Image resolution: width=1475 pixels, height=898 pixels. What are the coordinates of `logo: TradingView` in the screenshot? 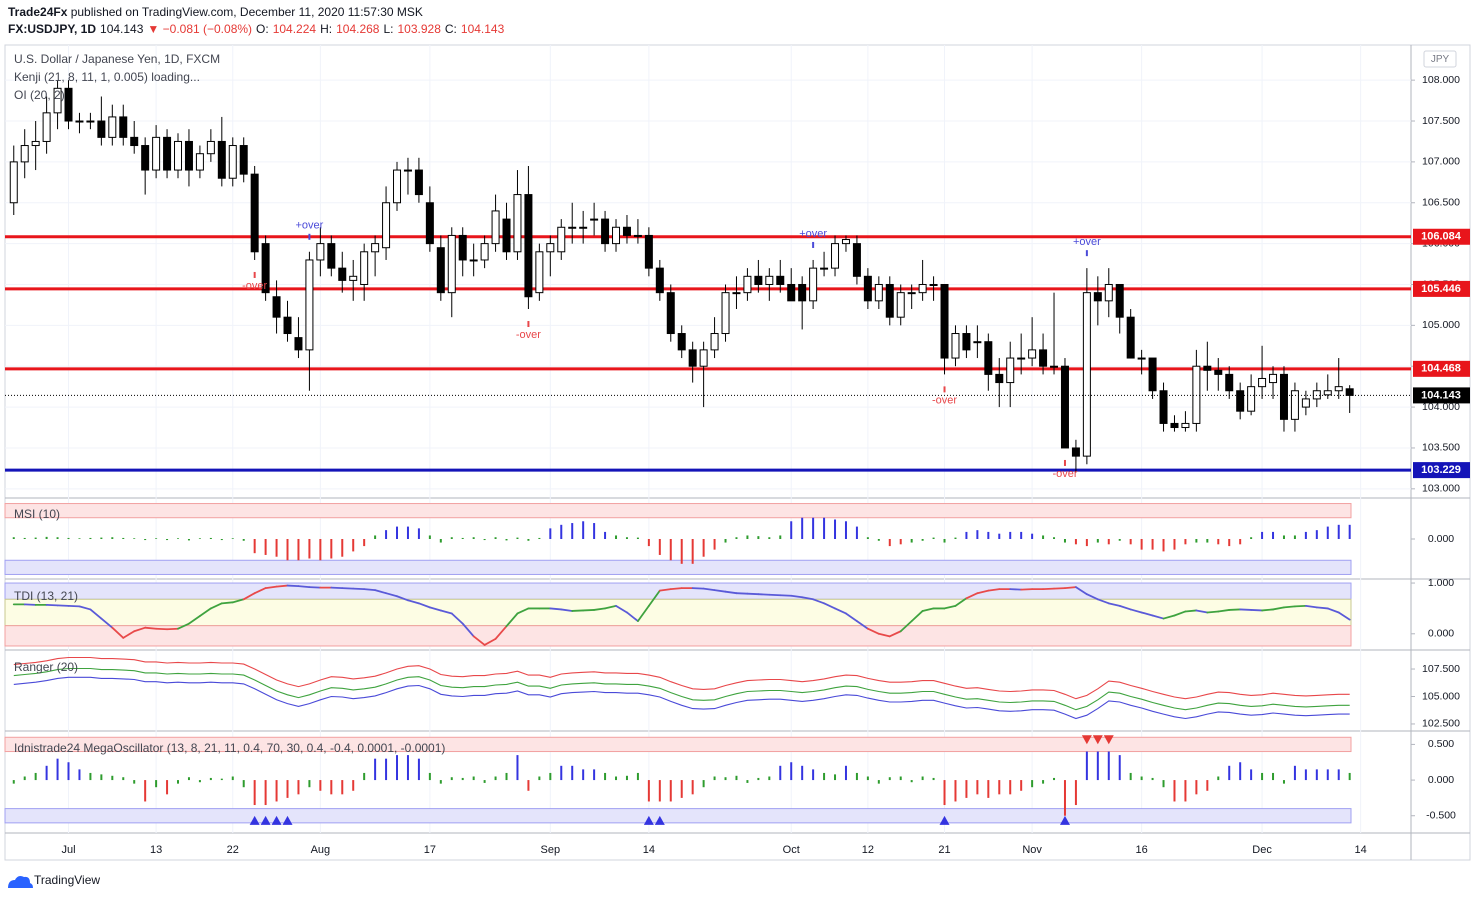 It's located at (54, 880).